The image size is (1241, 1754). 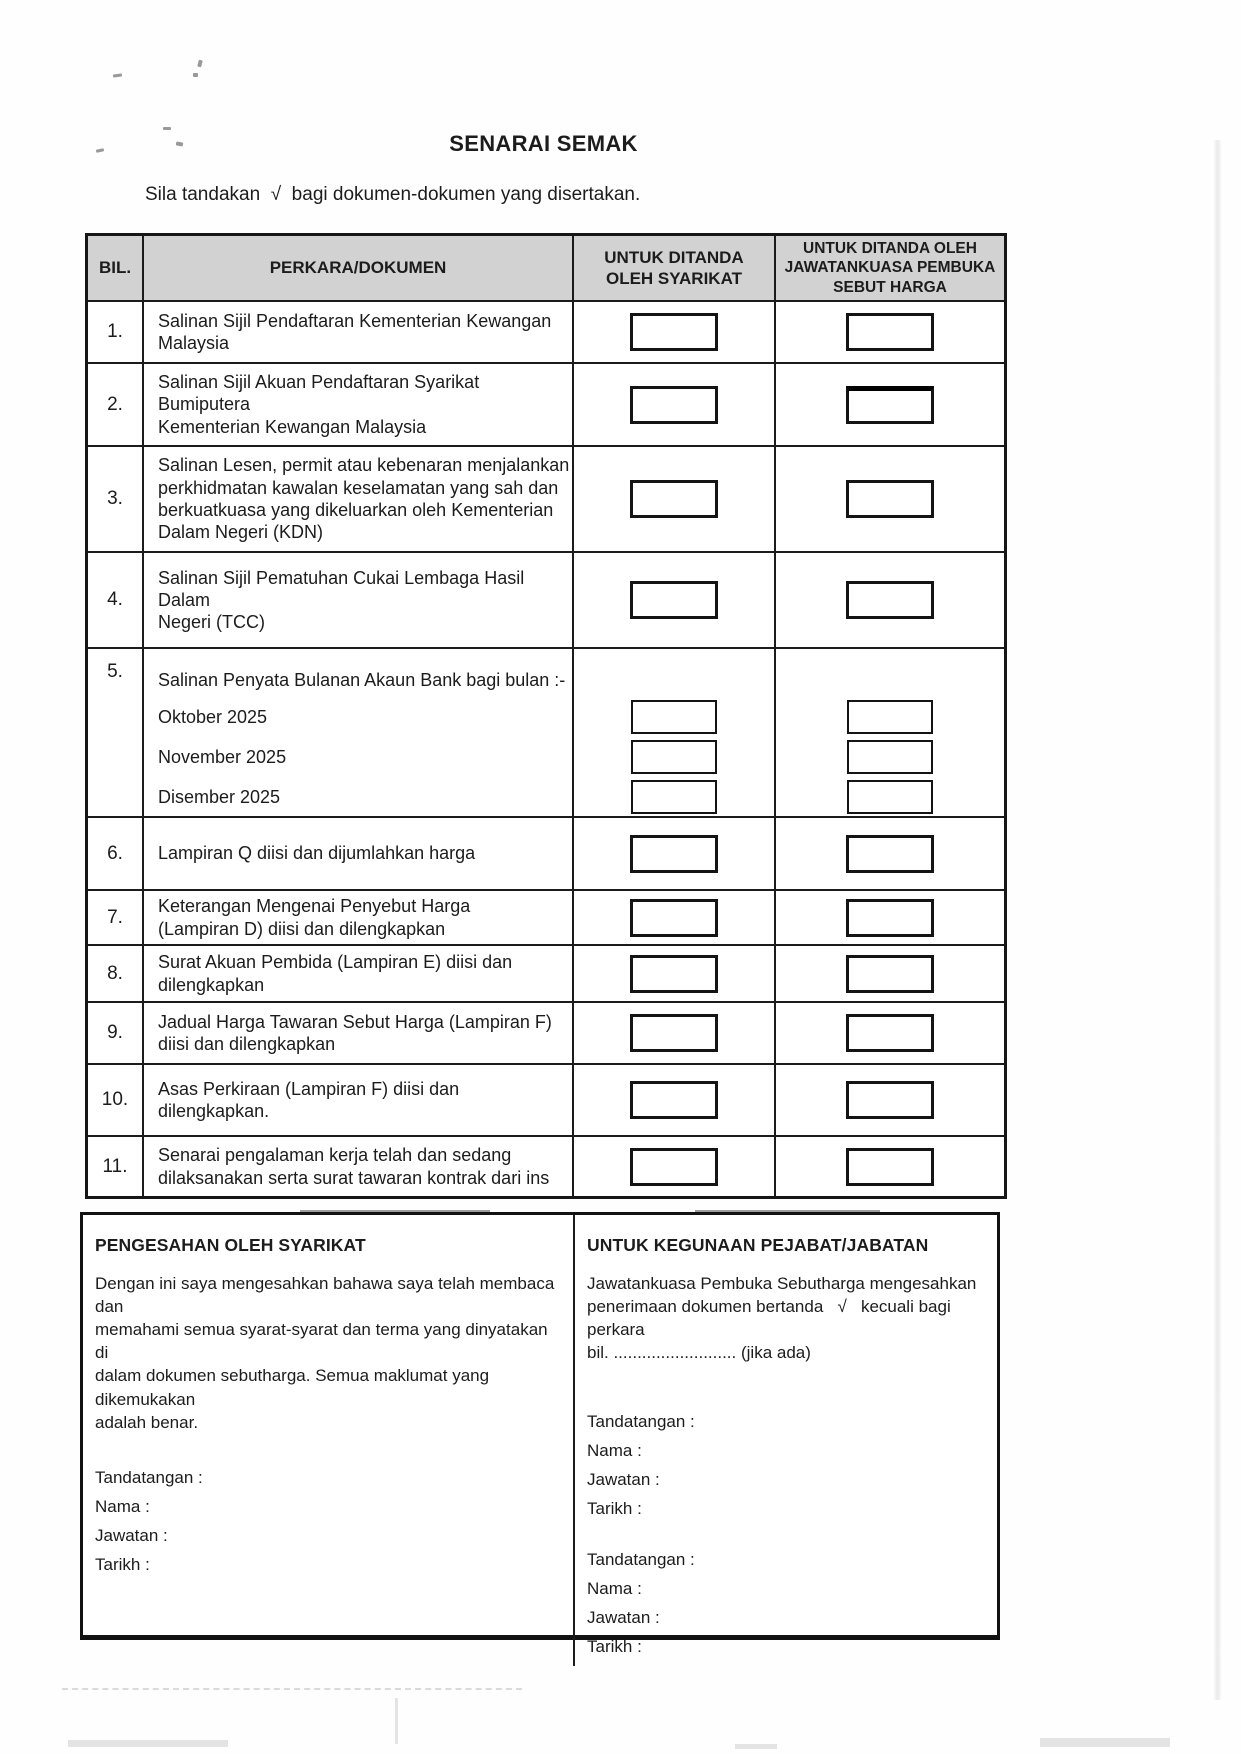 What do you see at coordinates (1217, 920) in the screenshot?
I see `scan-artifact-right-band` at bounding box center [1217, 920].